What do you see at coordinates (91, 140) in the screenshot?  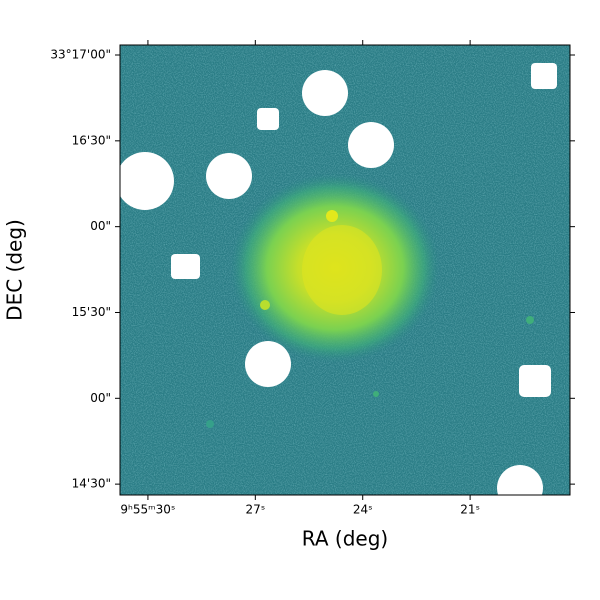 I see `y-tick-label: 16'30"` at bounding box center [91, 140].